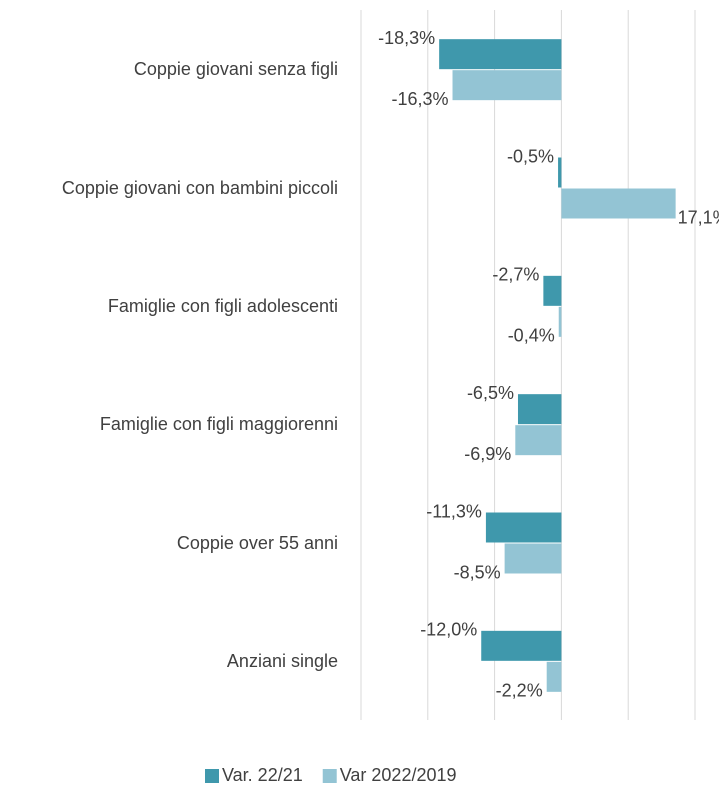 The width and height of the screenshot is (719, 793). Describe the element at coordinates (698, 217) in the screenshot. I see `data-label: 17,1%` at that location.